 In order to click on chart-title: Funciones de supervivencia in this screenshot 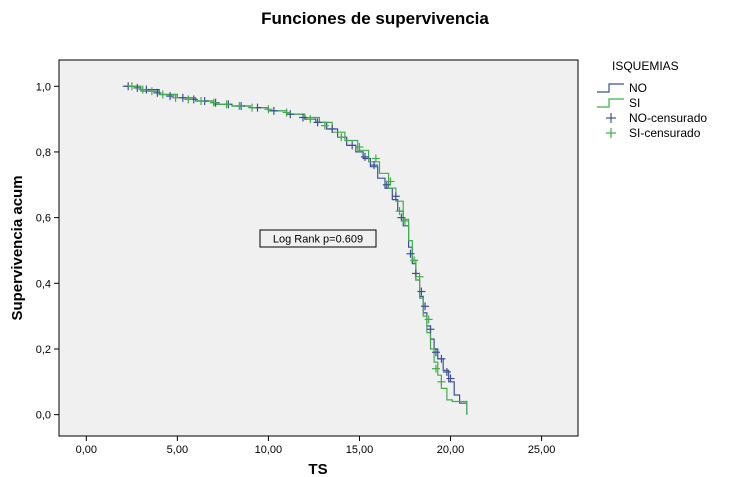, I will do `click(375, 18)`.